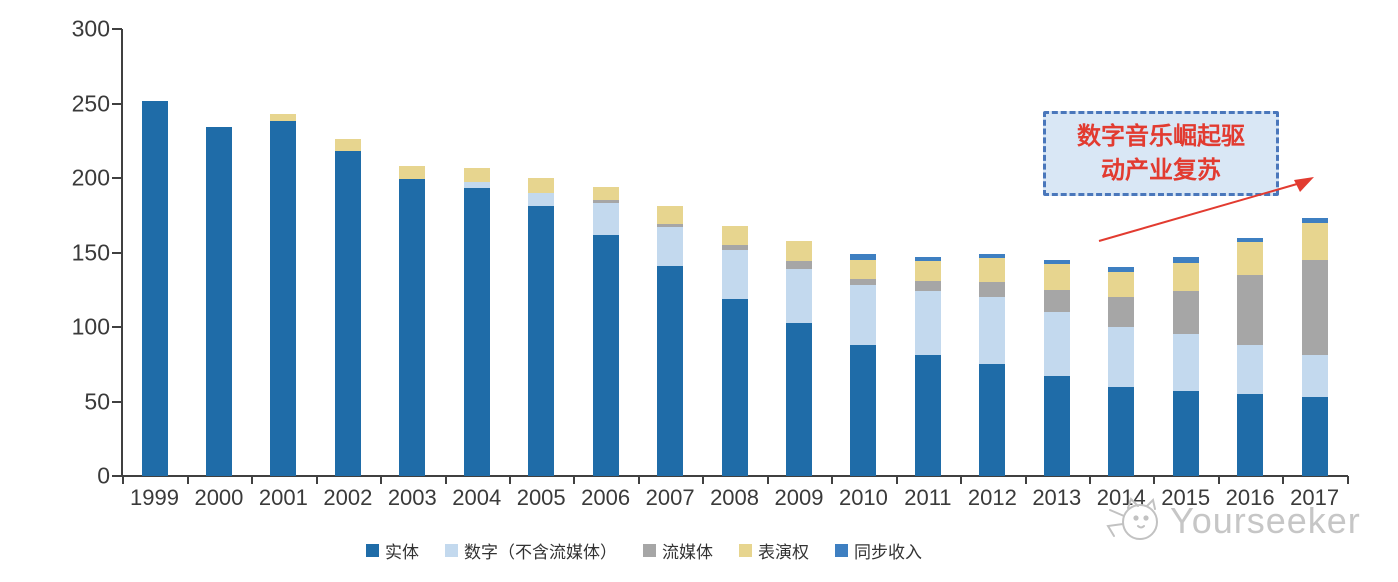 Image resolution: width=1398 pixels, height=582 pixels. What do you see at coordinates (649, 550) in the screenshot?
I see `legend-swatch-streaming` at bounding box center [649, 550].